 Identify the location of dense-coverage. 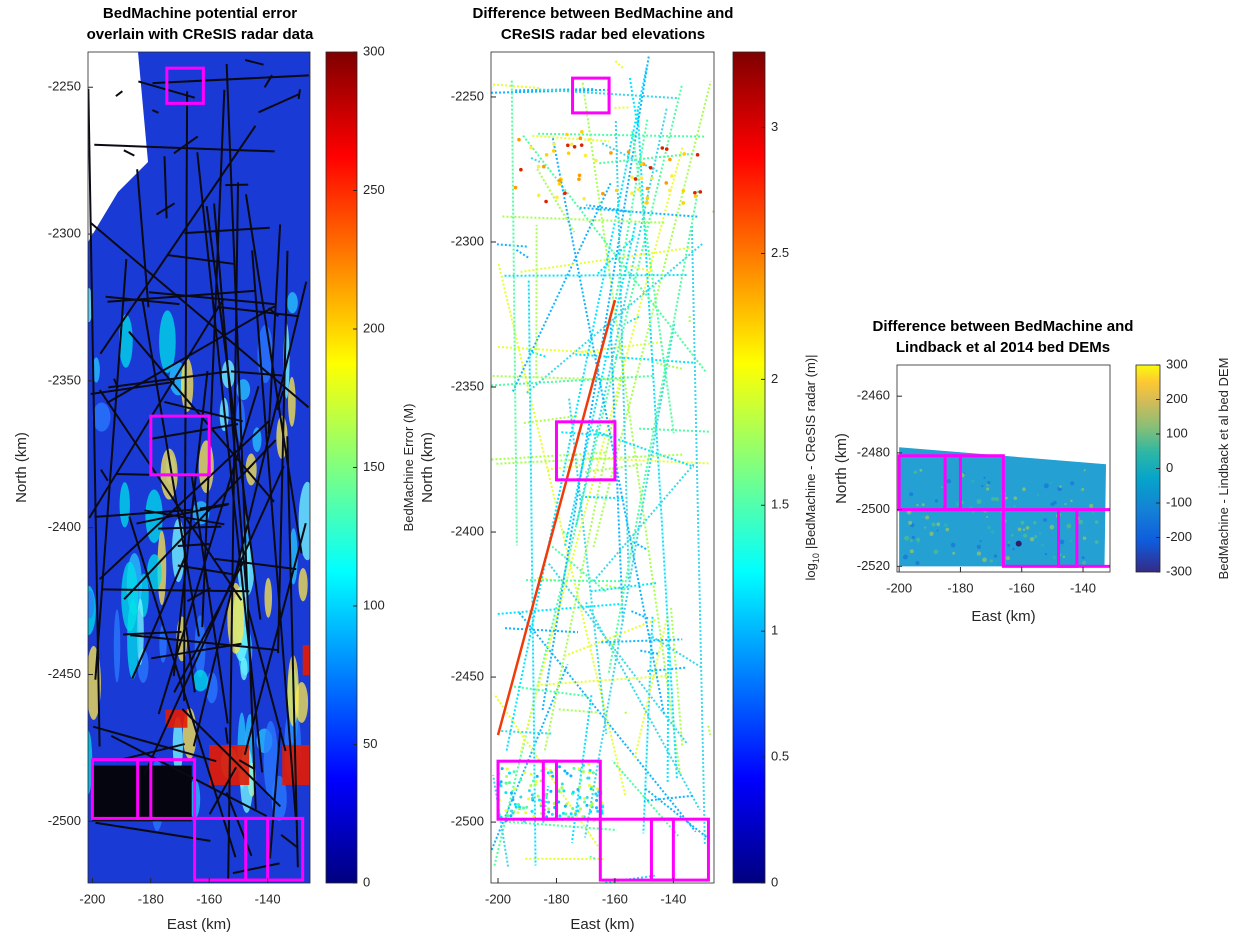
(141, 794).